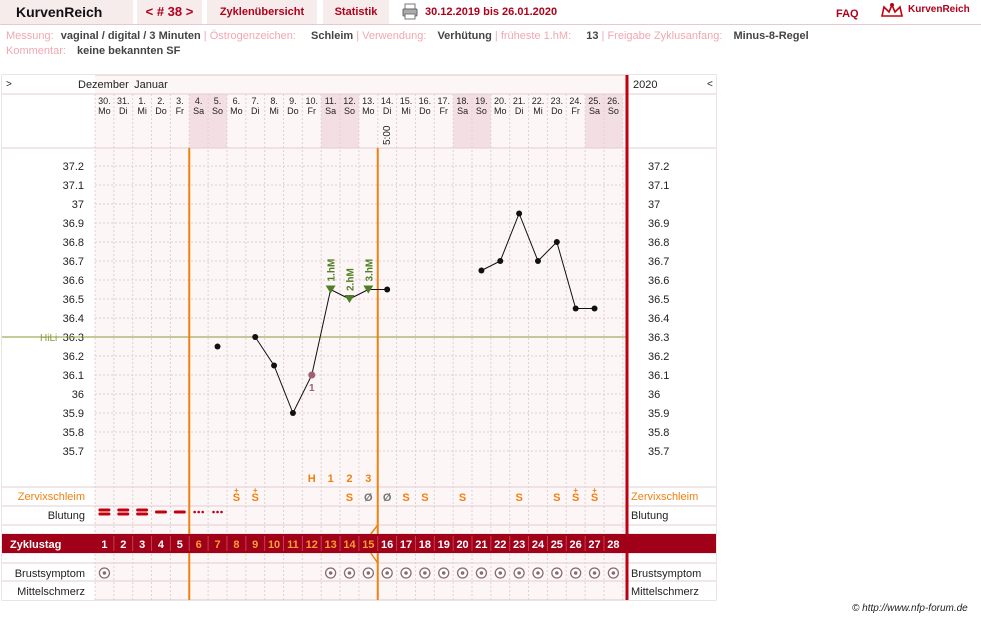 The image size is (981, 621). Describe the element at coordinates (576, 545) in the screenshot. I see `cycle-day-number: 26` at that location.